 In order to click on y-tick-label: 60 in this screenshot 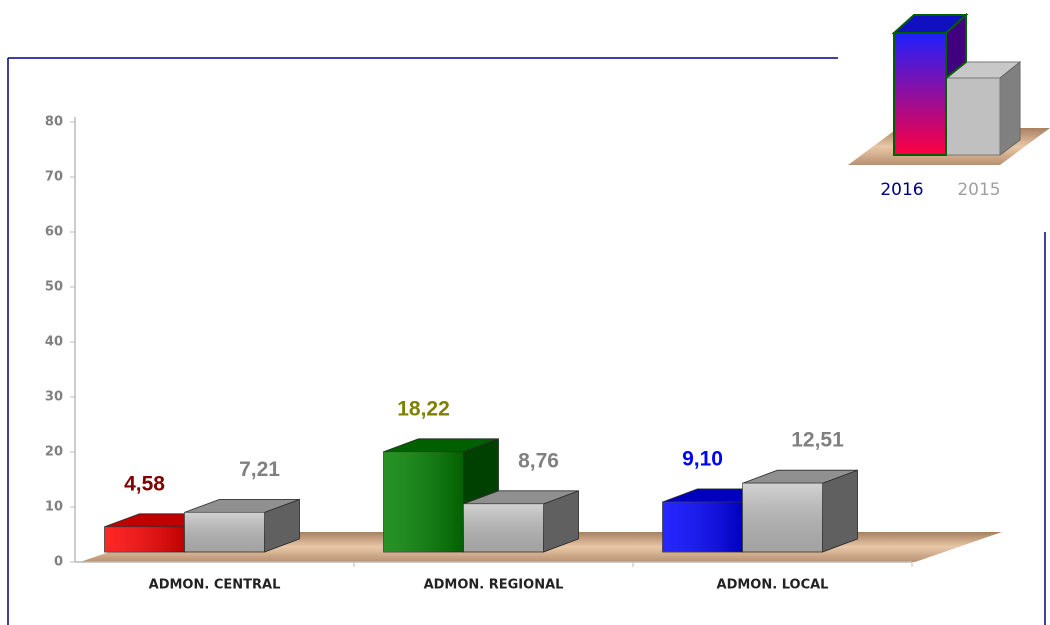, I will do `click(54, 232)`.